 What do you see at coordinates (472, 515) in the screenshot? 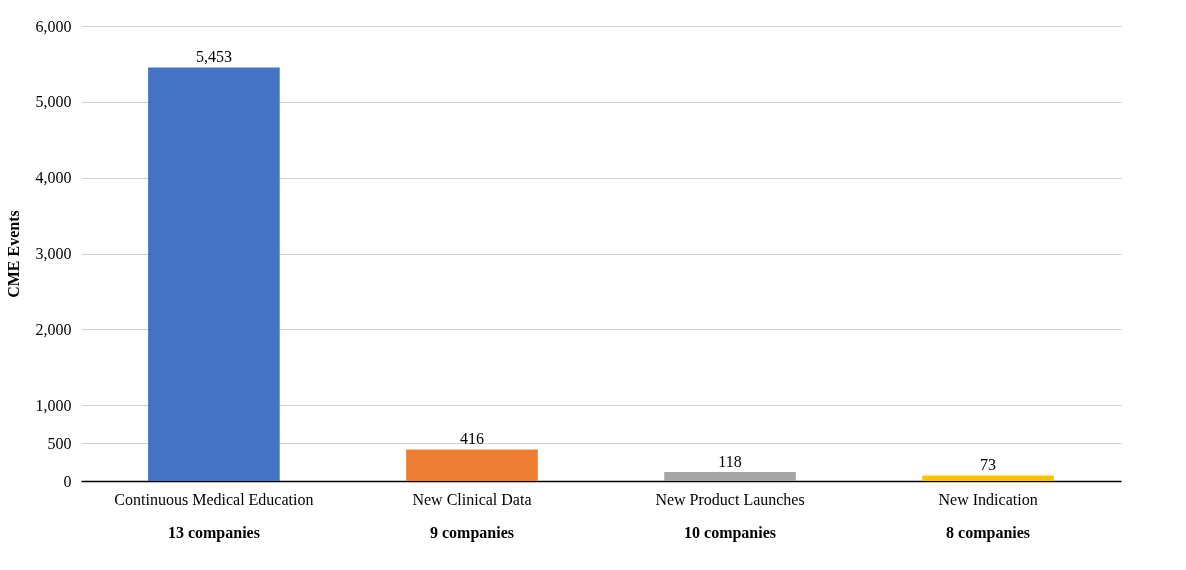
I see `category-label: New Clinical Data 9 companies` at bounding box center [472, 515].